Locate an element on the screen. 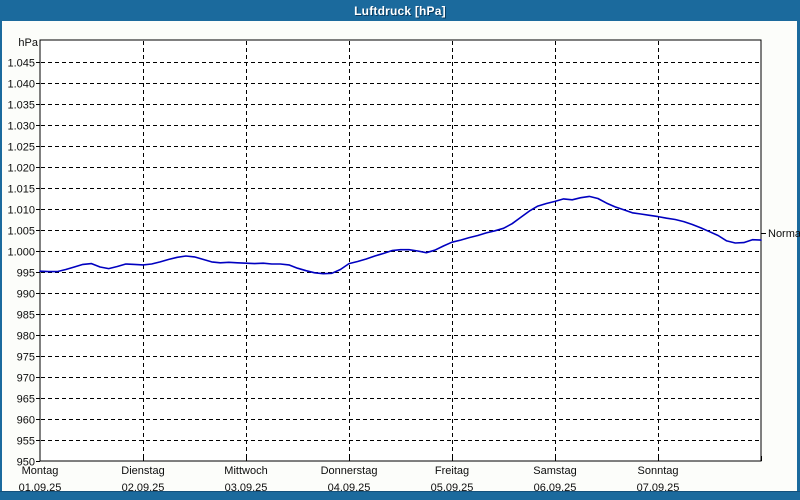 The width and height of the screenshot is (800, 500). title-bar: Luftdruck [hPa] is located at coordinates (400, 10).